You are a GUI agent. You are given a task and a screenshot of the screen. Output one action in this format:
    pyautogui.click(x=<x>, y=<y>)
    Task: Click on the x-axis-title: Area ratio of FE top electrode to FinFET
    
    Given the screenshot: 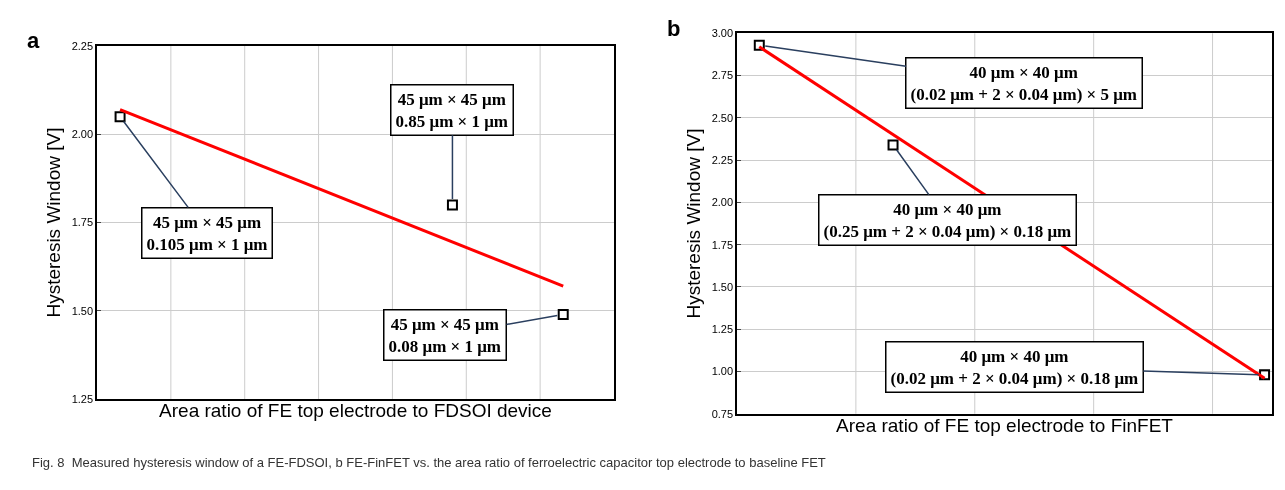 What is the action you would take?
    pyautogui.click(x=1005, y=425)
    